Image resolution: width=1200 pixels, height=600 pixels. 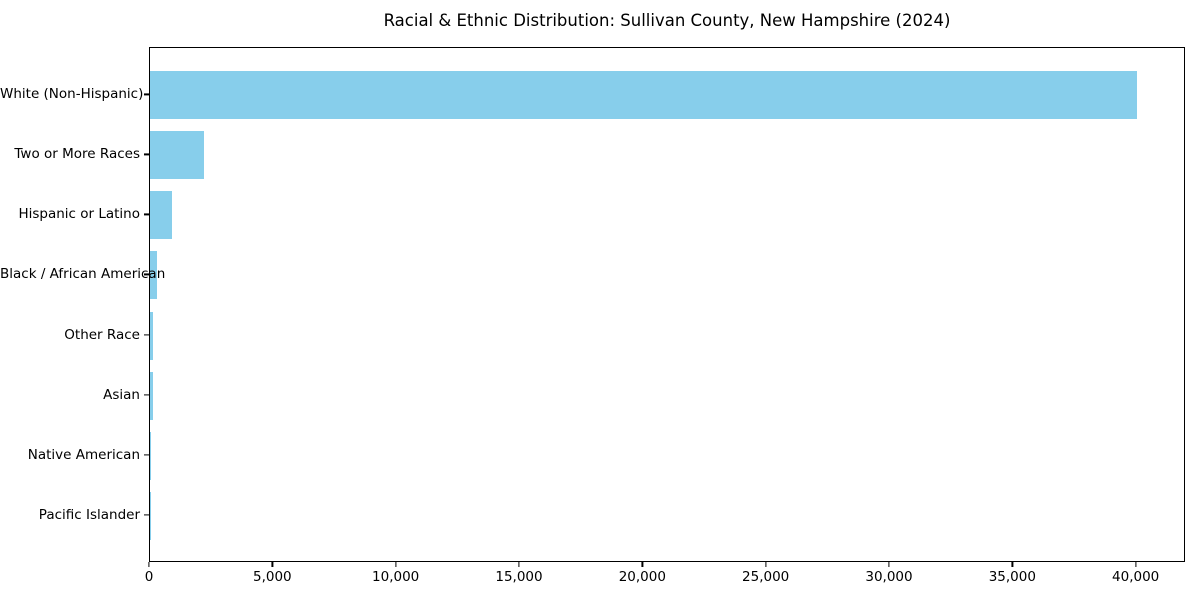 I want to click on y-tick-label: Other Race, so click(x=102, y=334).